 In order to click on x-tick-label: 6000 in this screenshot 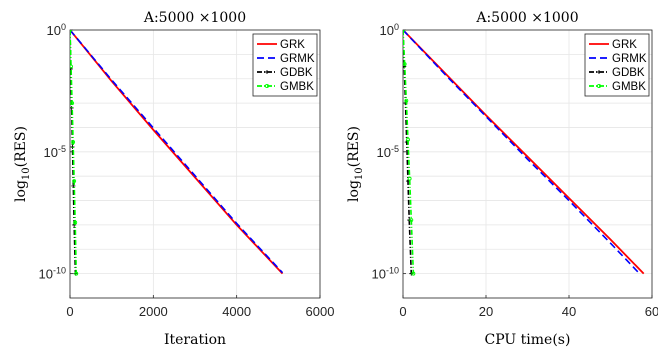, I will do `click(320, 311)`.